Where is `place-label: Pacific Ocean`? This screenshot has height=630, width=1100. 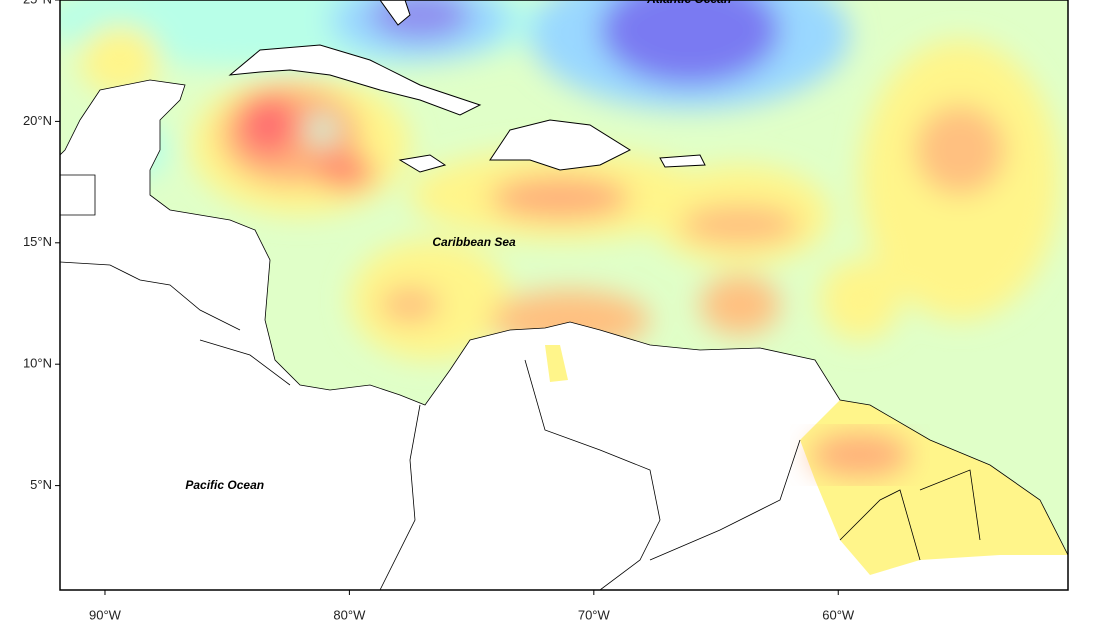 place-label: Pacific Ocean is located at coordinates (224, 485).